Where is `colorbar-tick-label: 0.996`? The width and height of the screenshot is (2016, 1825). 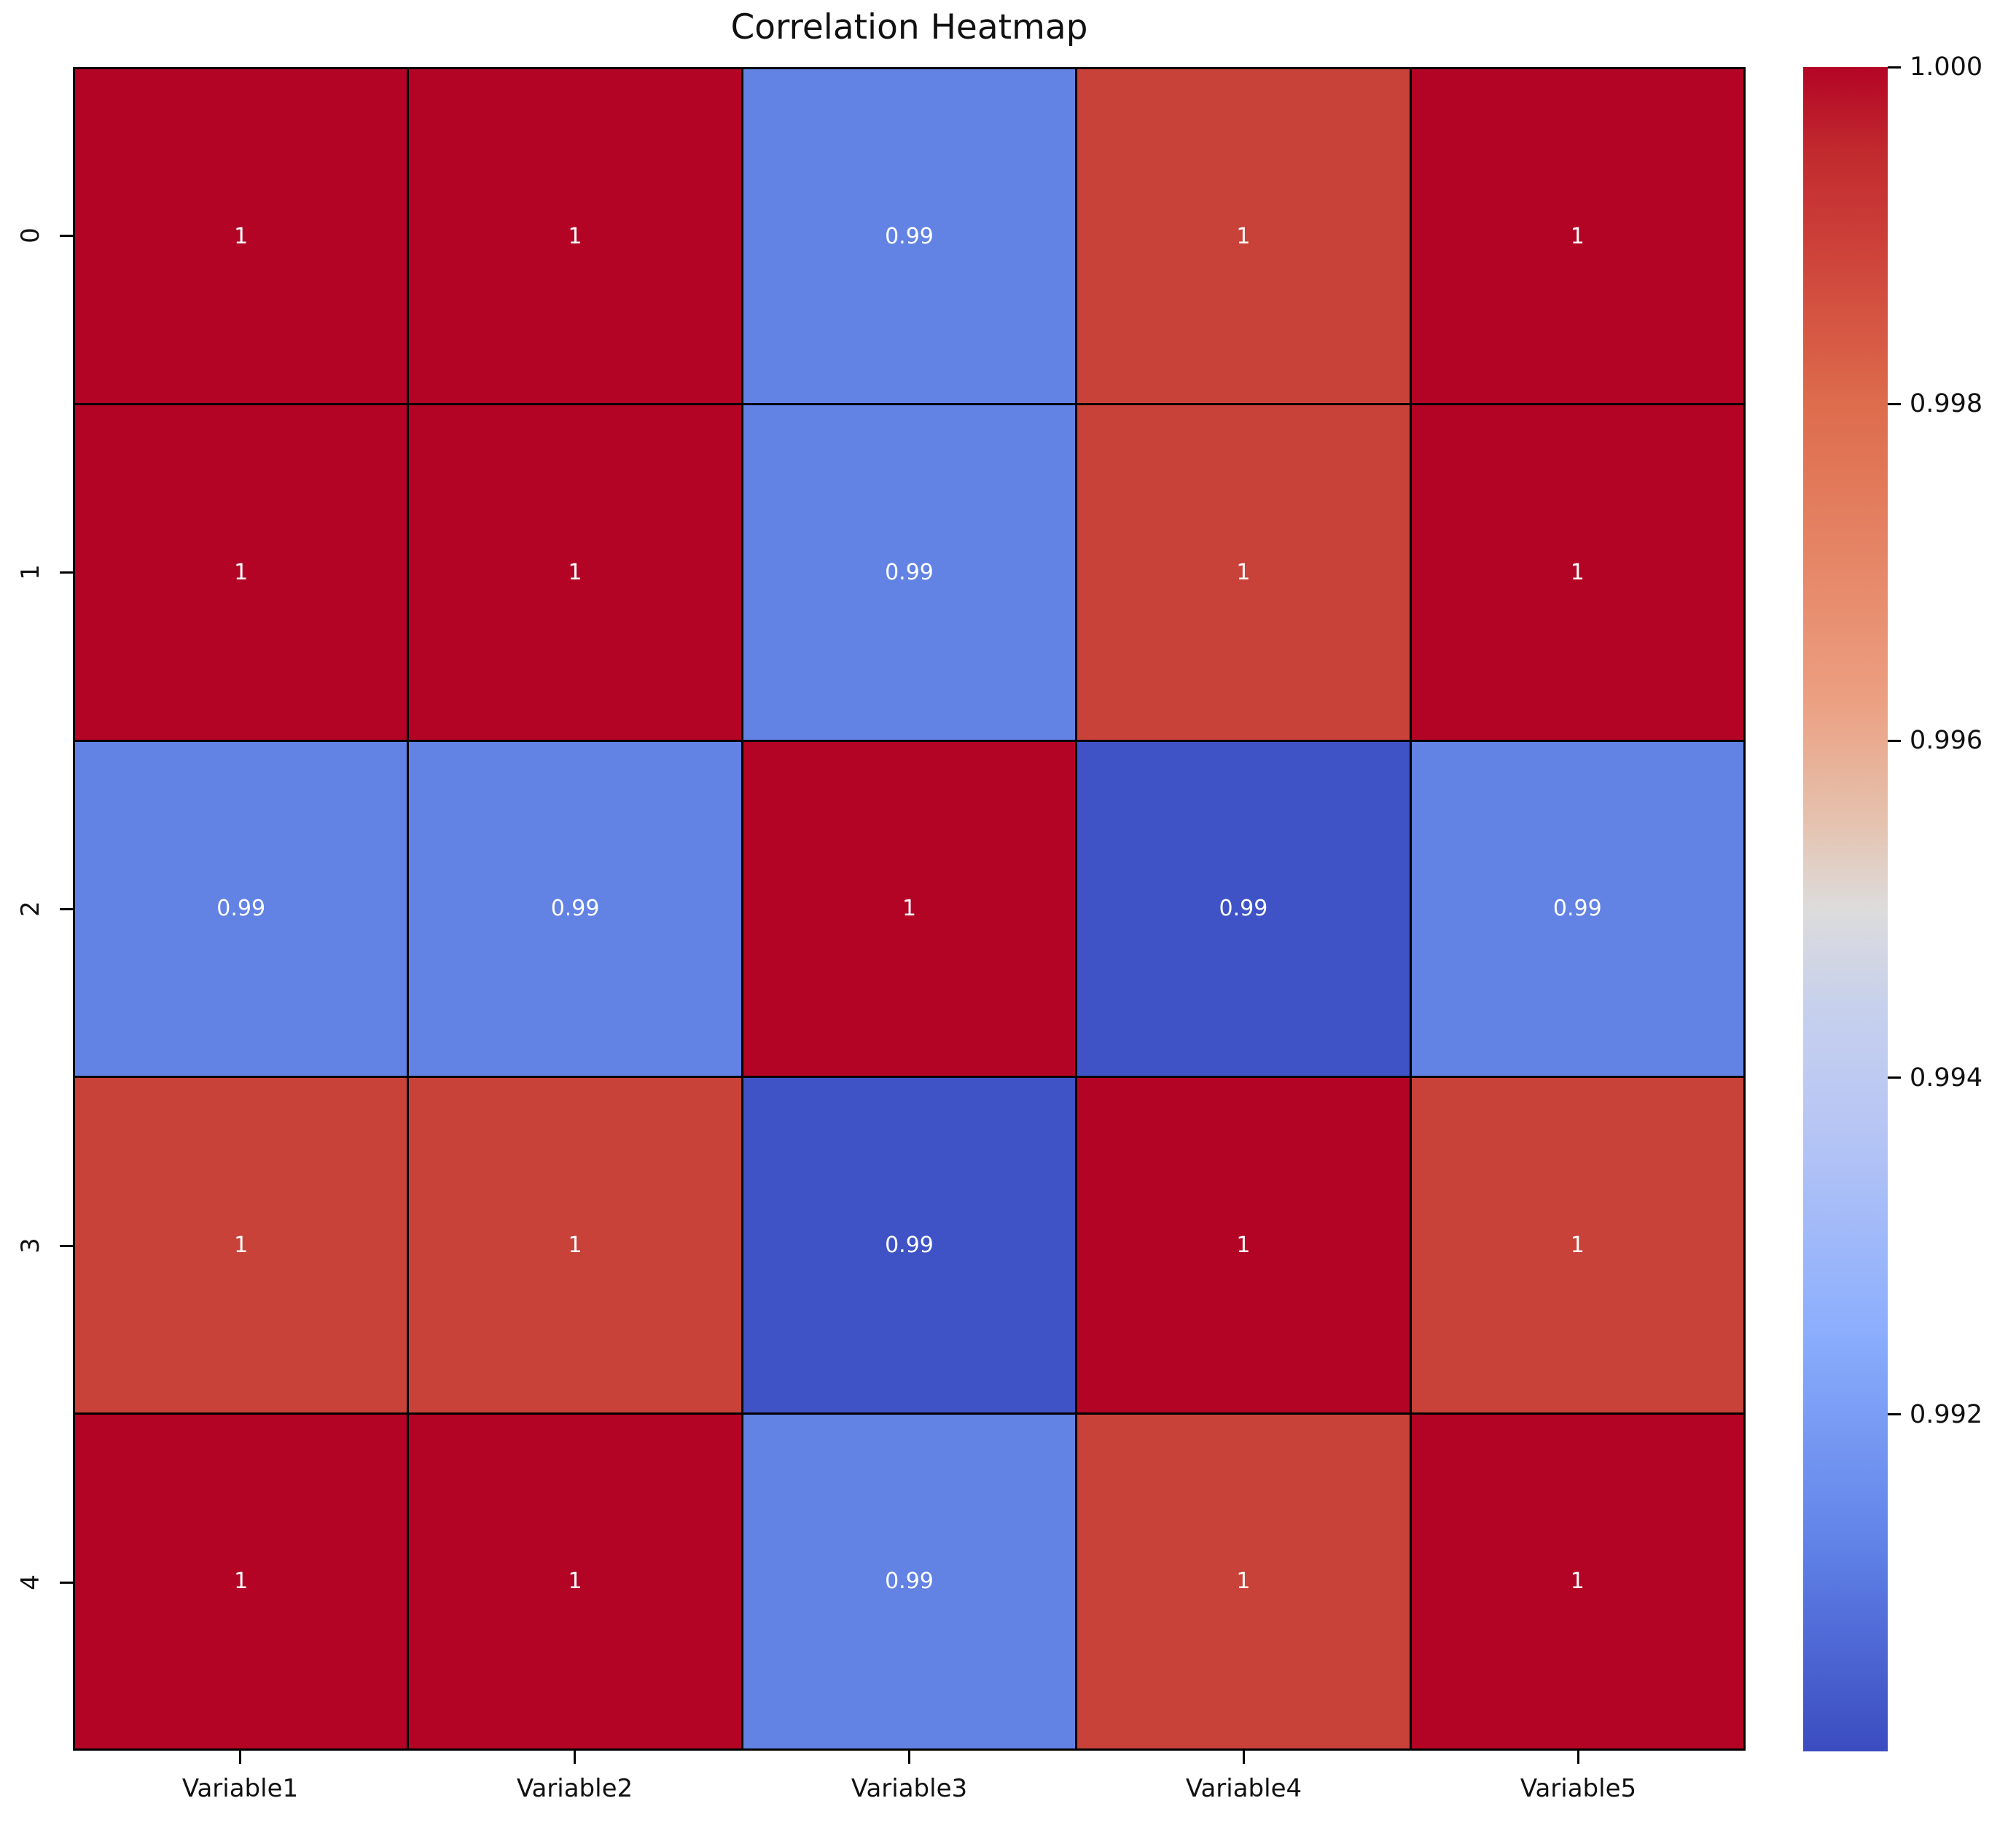
colorbar-tick-label: 0.996 is located at coordinates (1947, 741).